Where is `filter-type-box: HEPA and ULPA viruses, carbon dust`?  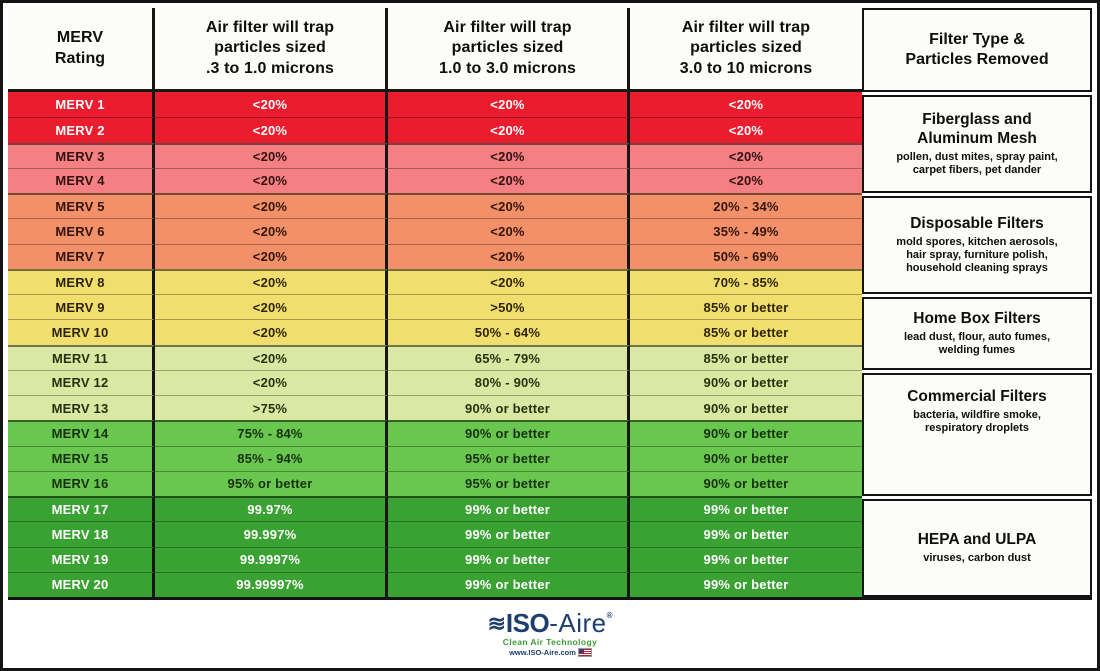 filter-type-box: HEPA and ULPA viruses, carbon dust is located at coordinates (977, 548).